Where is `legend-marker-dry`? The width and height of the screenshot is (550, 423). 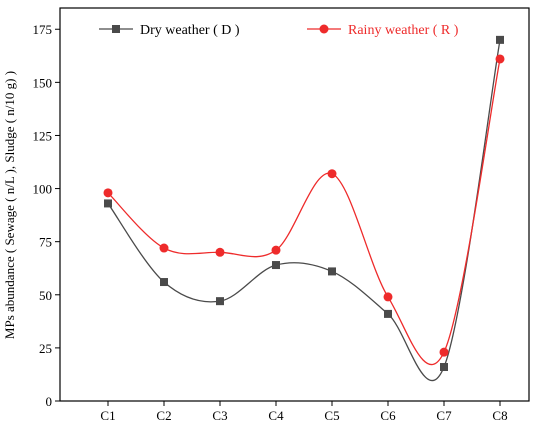 legend-marker-dry is located at coordinates (116, 29).